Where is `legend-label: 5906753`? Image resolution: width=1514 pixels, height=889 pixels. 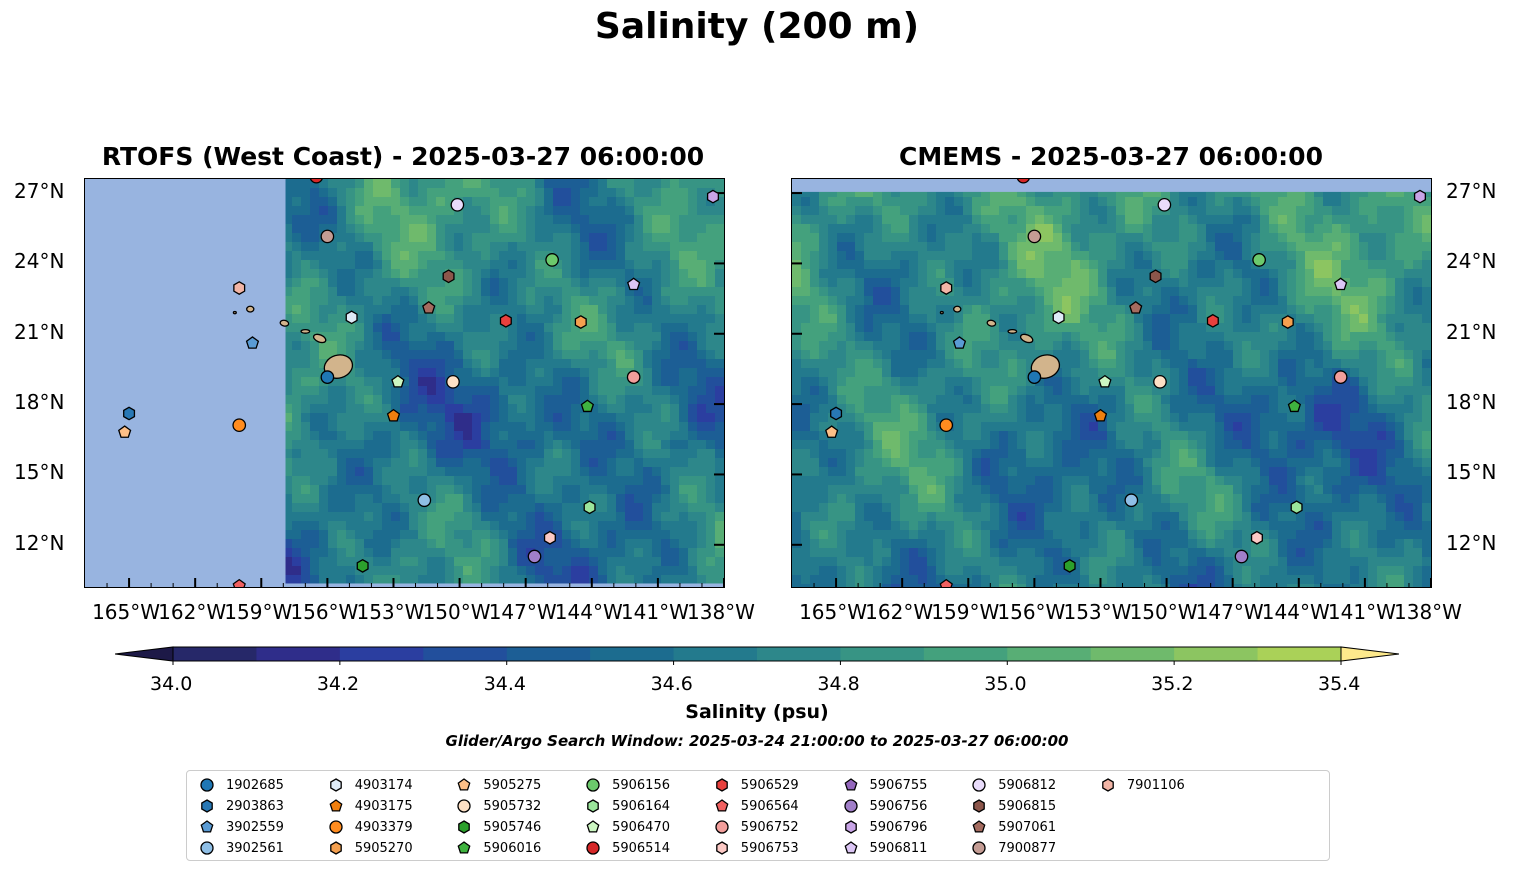 legend-label: 5906753 is located at coordinates (769, 848).